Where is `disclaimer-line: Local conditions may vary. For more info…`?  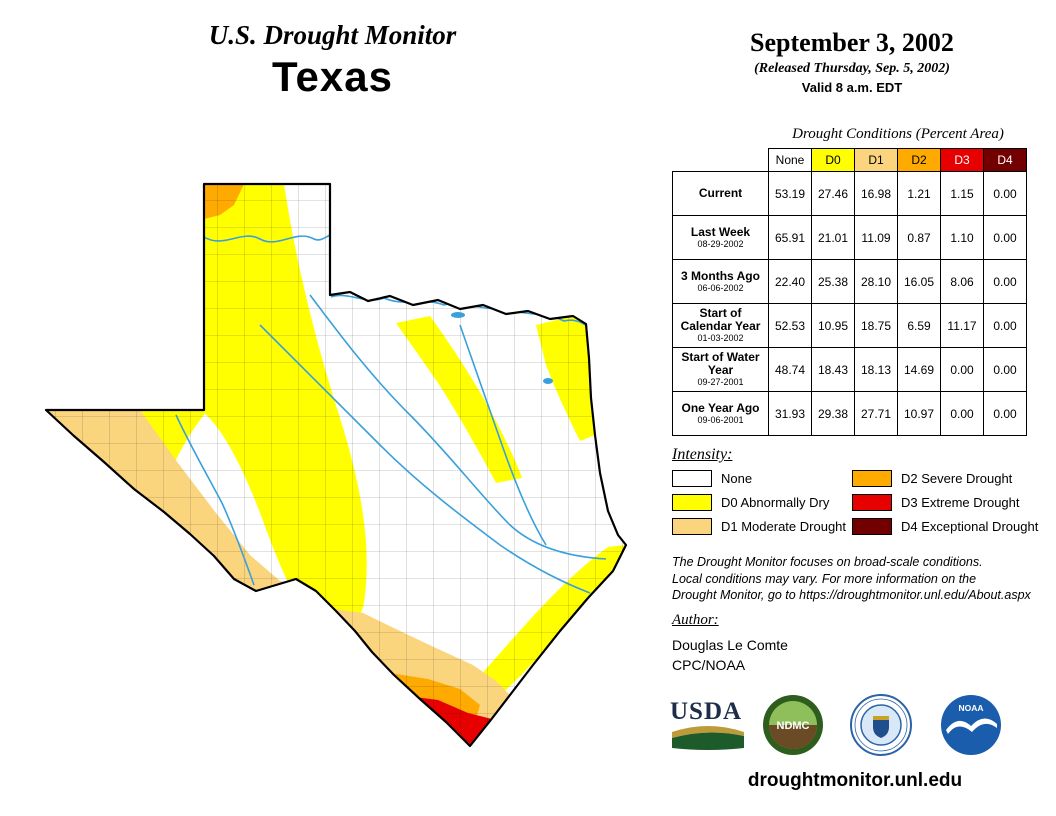
disclaimer-line: Local conditions may vary. For more info… is located at coordinates (824, 578).